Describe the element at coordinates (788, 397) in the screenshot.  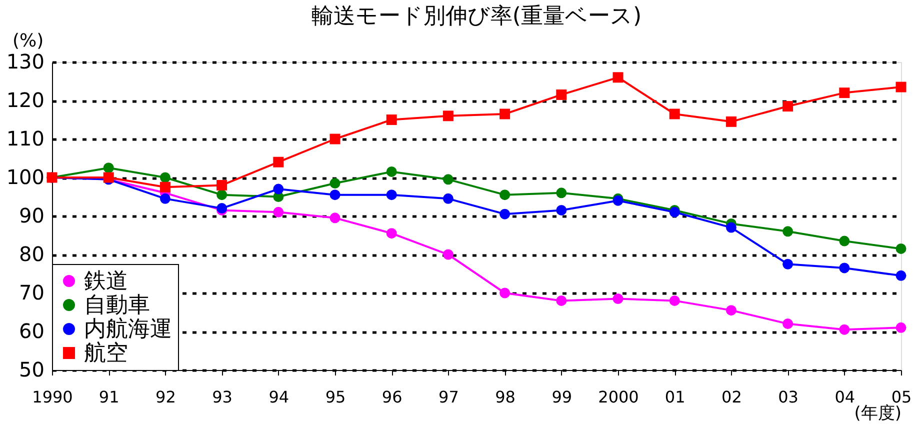
I see `x-tick-label: 03` at that location.